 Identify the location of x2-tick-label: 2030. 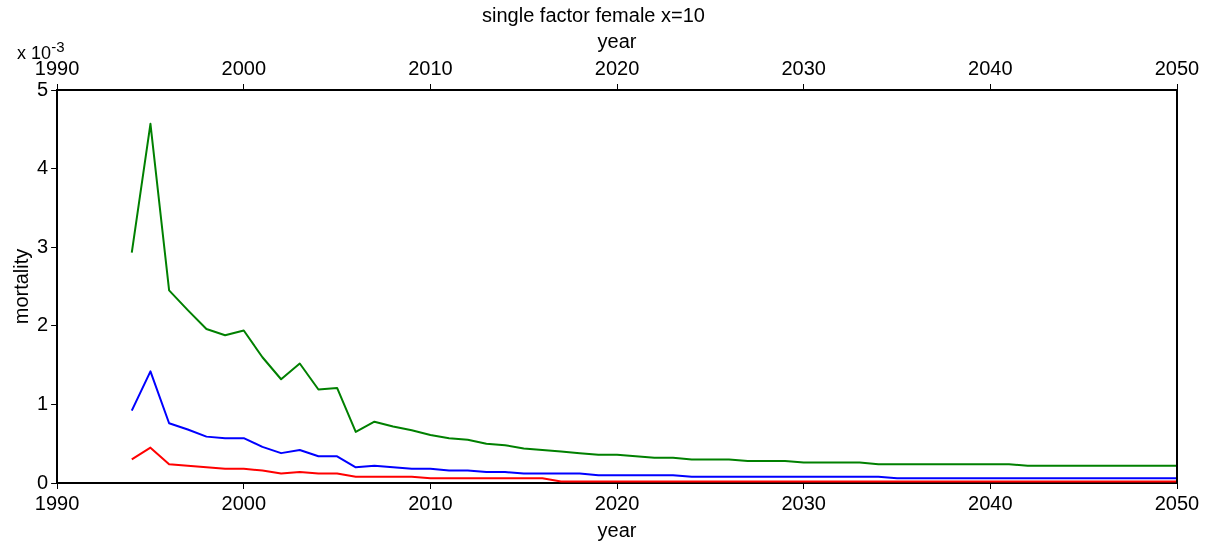
(803, 67).